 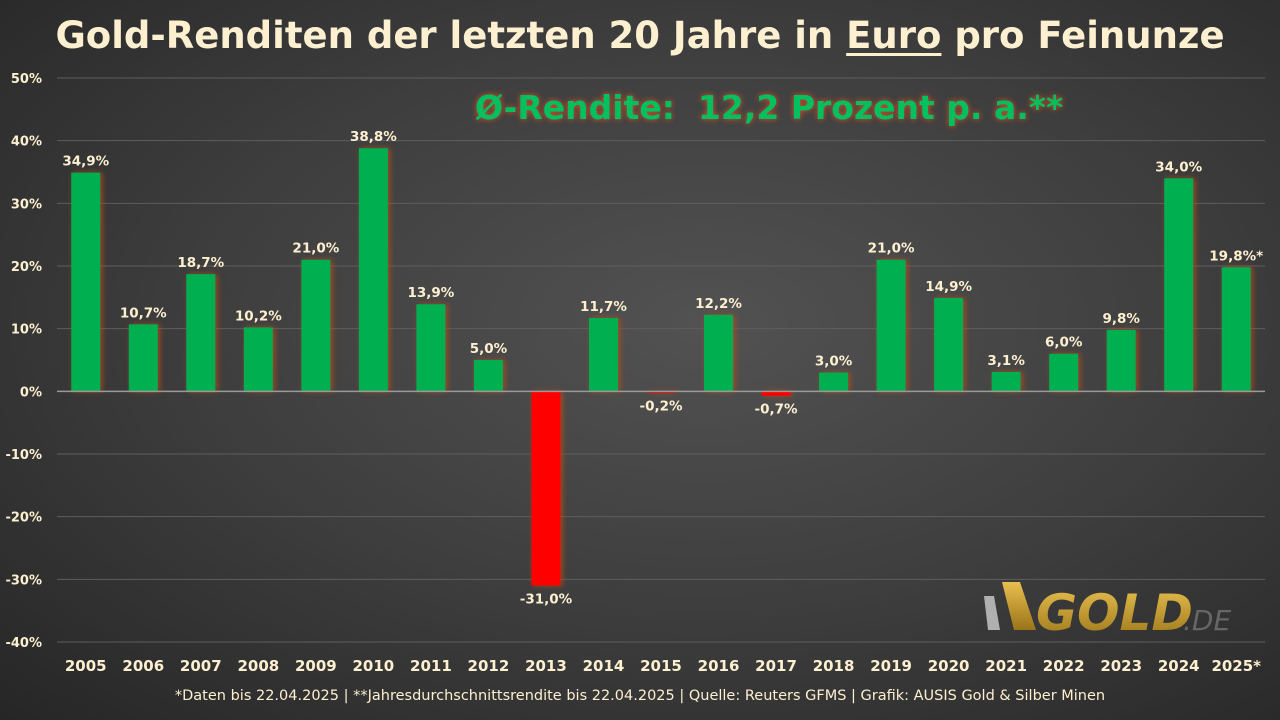 I want to click on average-return-subtitle: Ø-Rendite: 12,2 Prozent p. a.**, so click(x=769, y=107).